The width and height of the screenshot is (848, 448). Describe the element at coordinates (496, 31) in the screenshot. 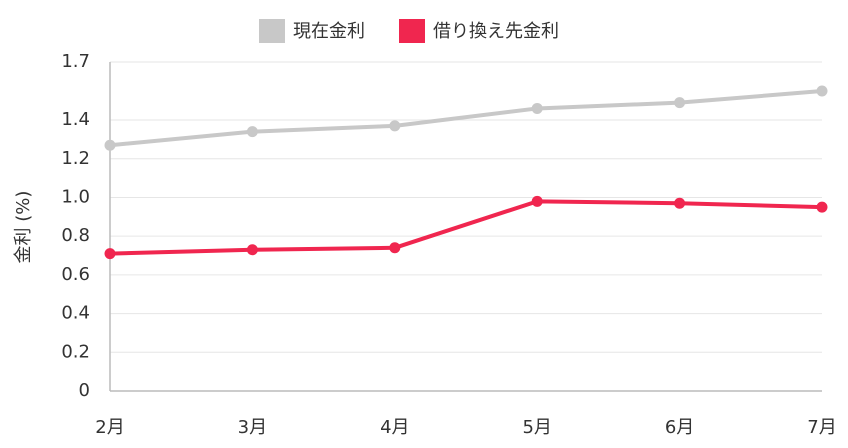

I see `legend-label: 借り換え先金利` at that location.